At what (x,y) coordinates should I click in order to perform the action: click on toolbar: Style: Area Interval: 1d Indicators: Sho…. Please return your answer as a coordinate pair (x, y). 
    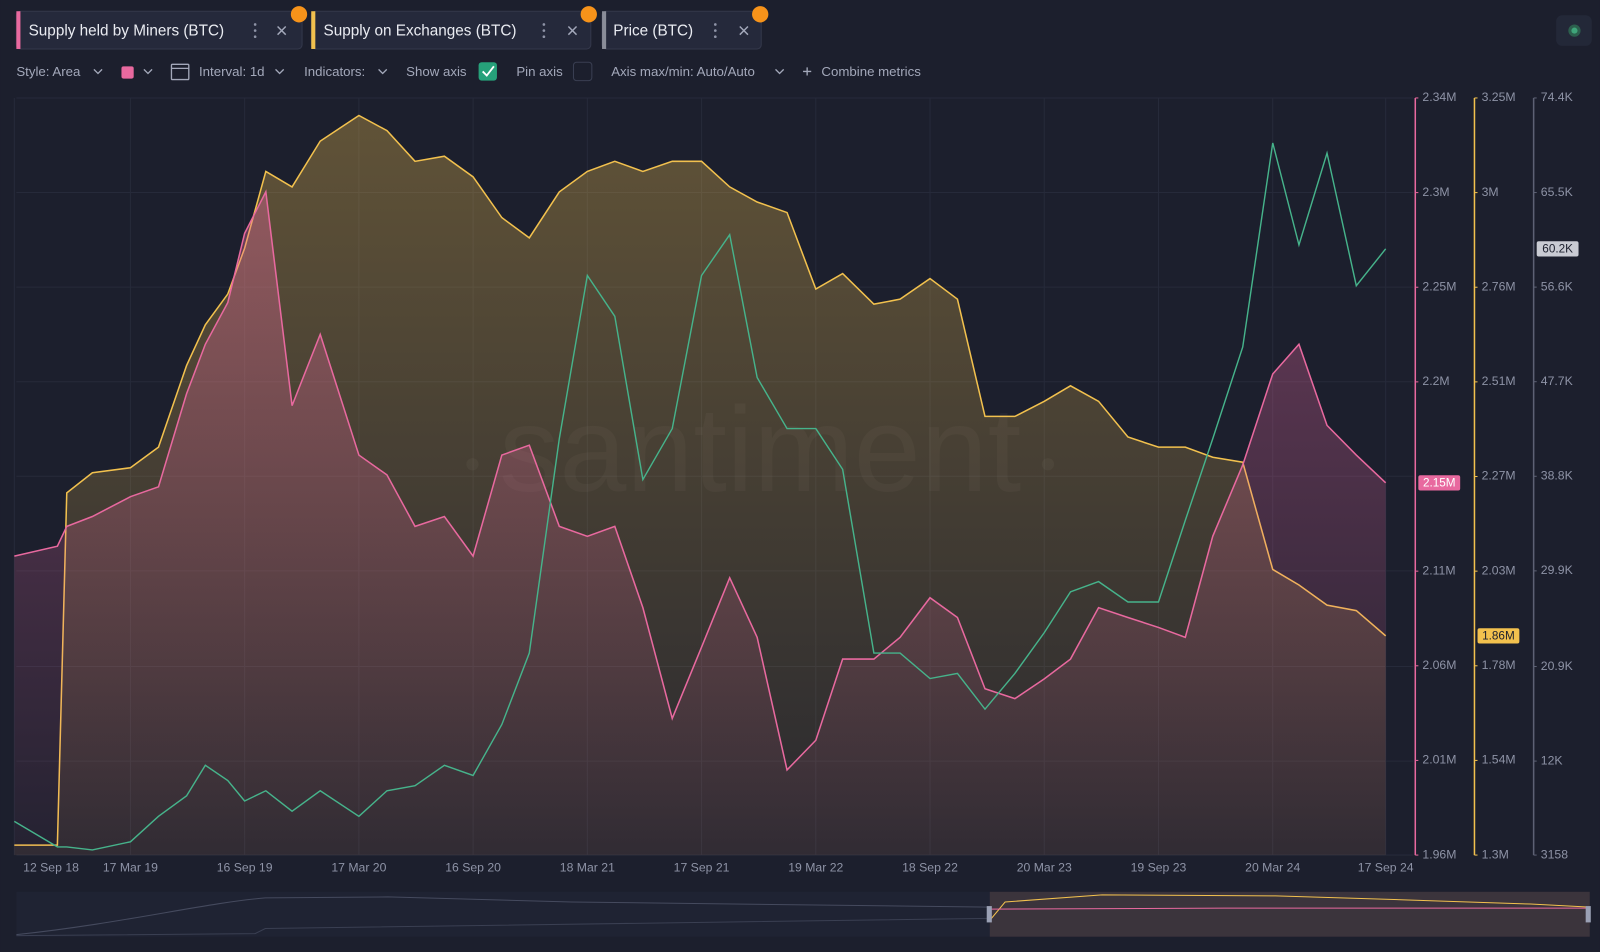
    Looking at the image, I should click on (468, 71).